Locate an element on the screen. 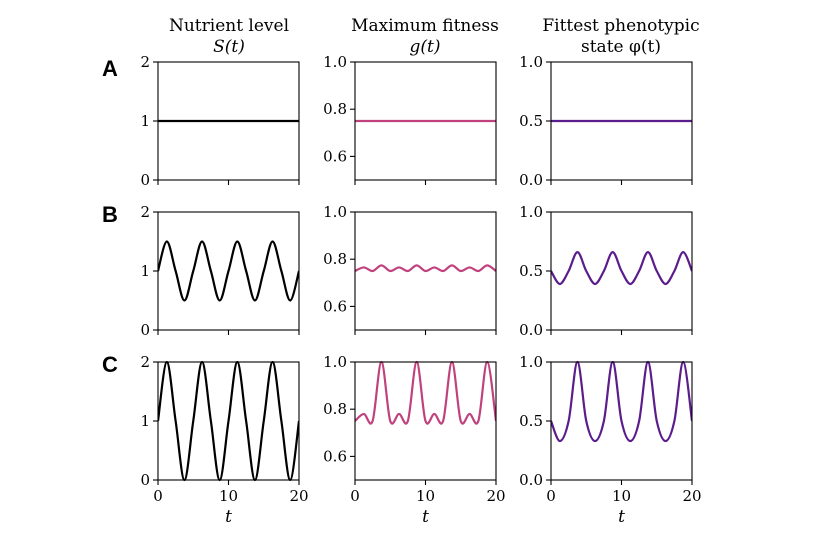 The height and width of the screenshot is (545, 830). panel-b-fitness-ytick-label: 0.6 is located at coordinates (335, 306).